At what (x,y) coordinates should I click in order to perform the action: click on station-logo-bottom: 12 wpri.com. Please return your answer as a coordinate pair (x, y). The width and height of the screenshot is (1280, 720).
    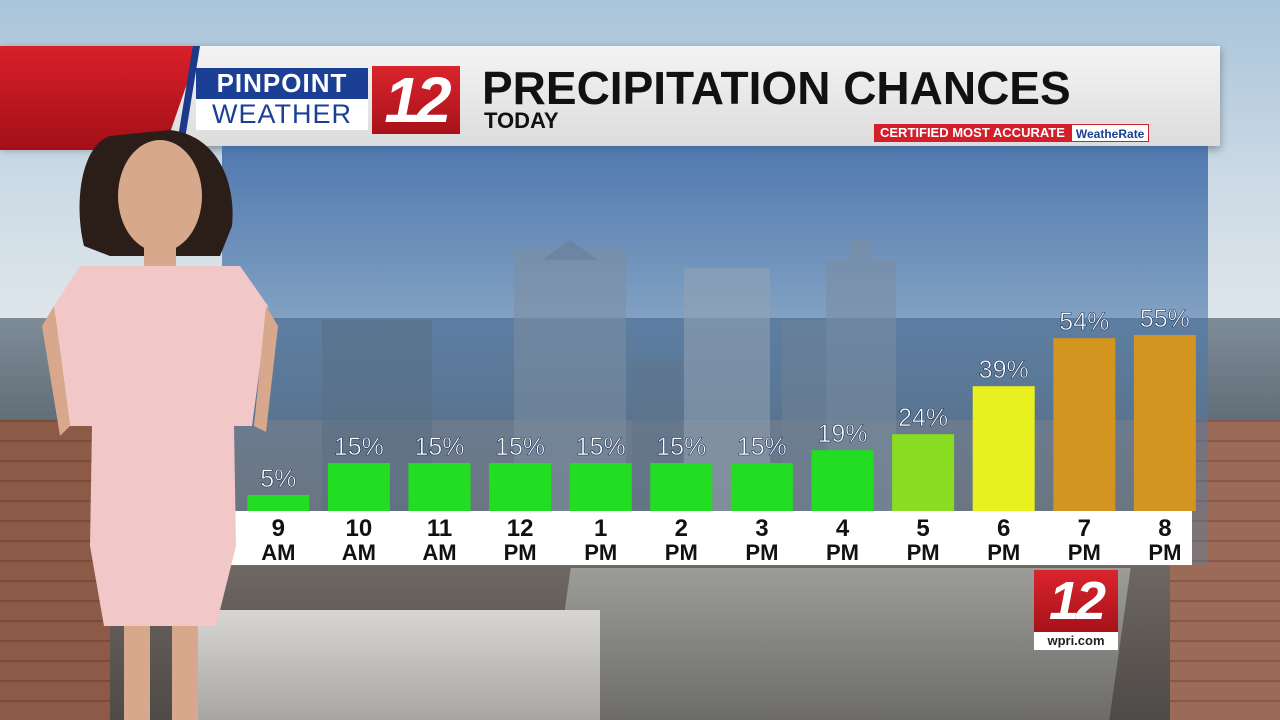
    Looking at the image, I should click on (1076, 610).